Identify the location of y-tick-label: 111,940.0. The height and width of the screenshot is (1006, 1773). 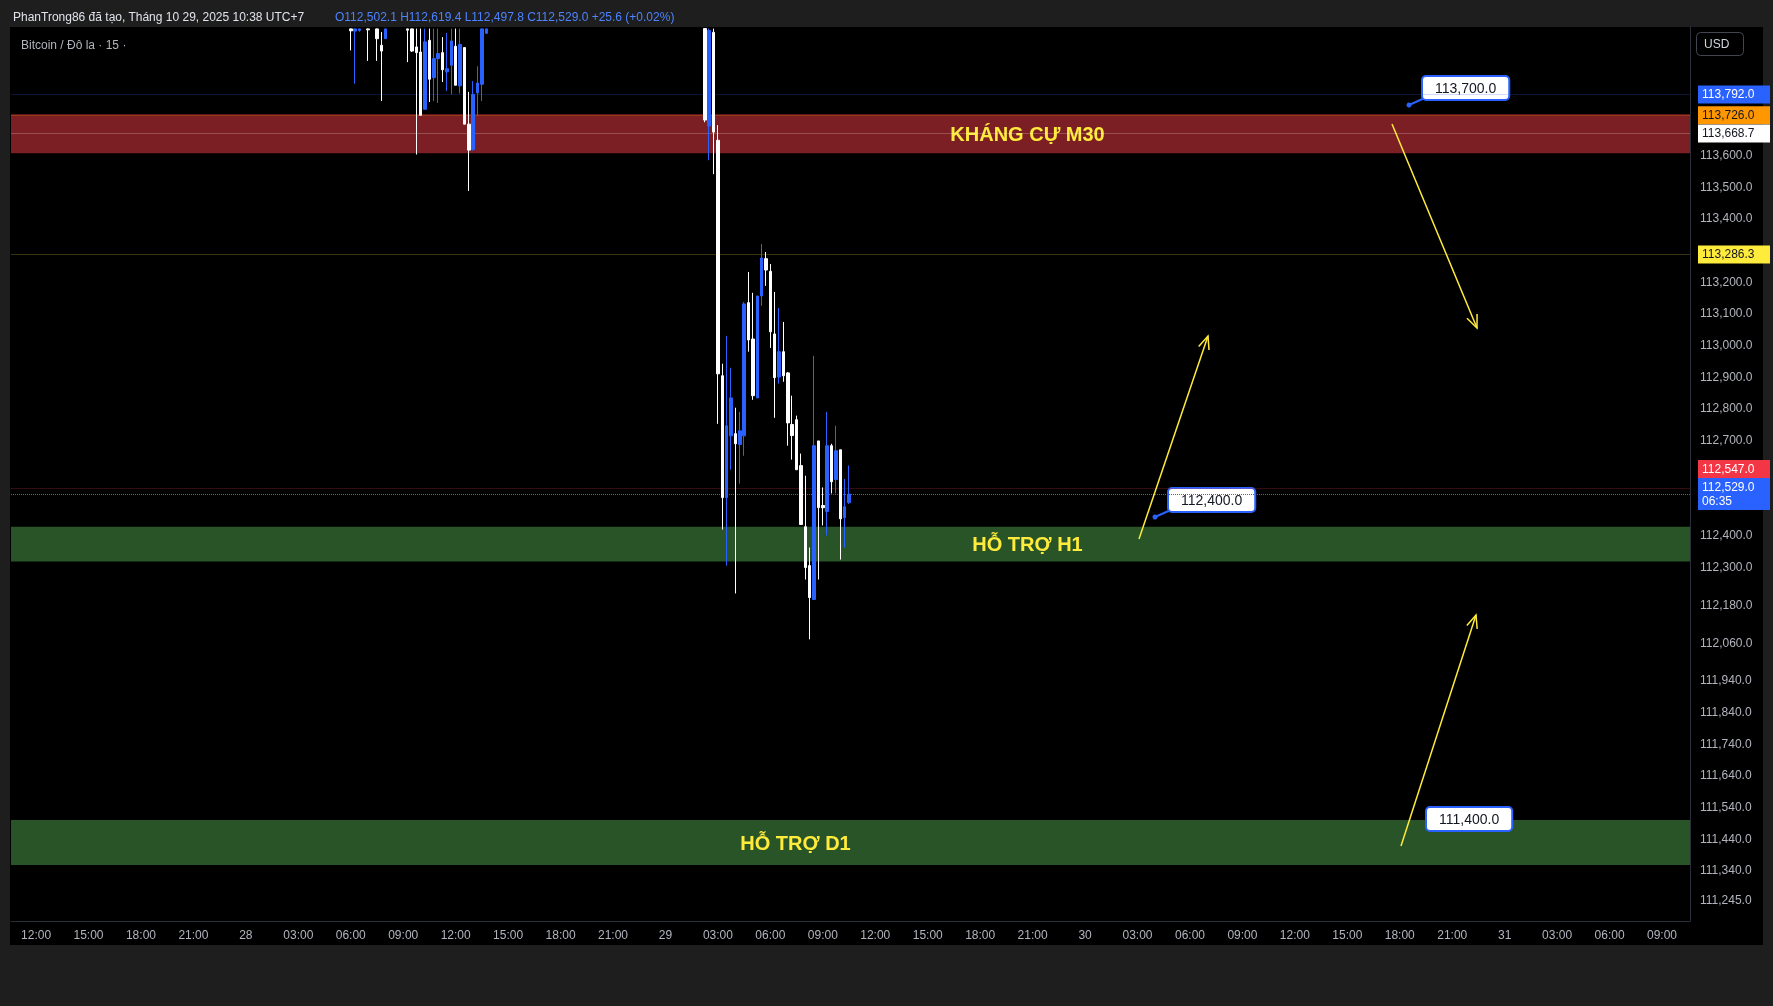
(1726, 680).